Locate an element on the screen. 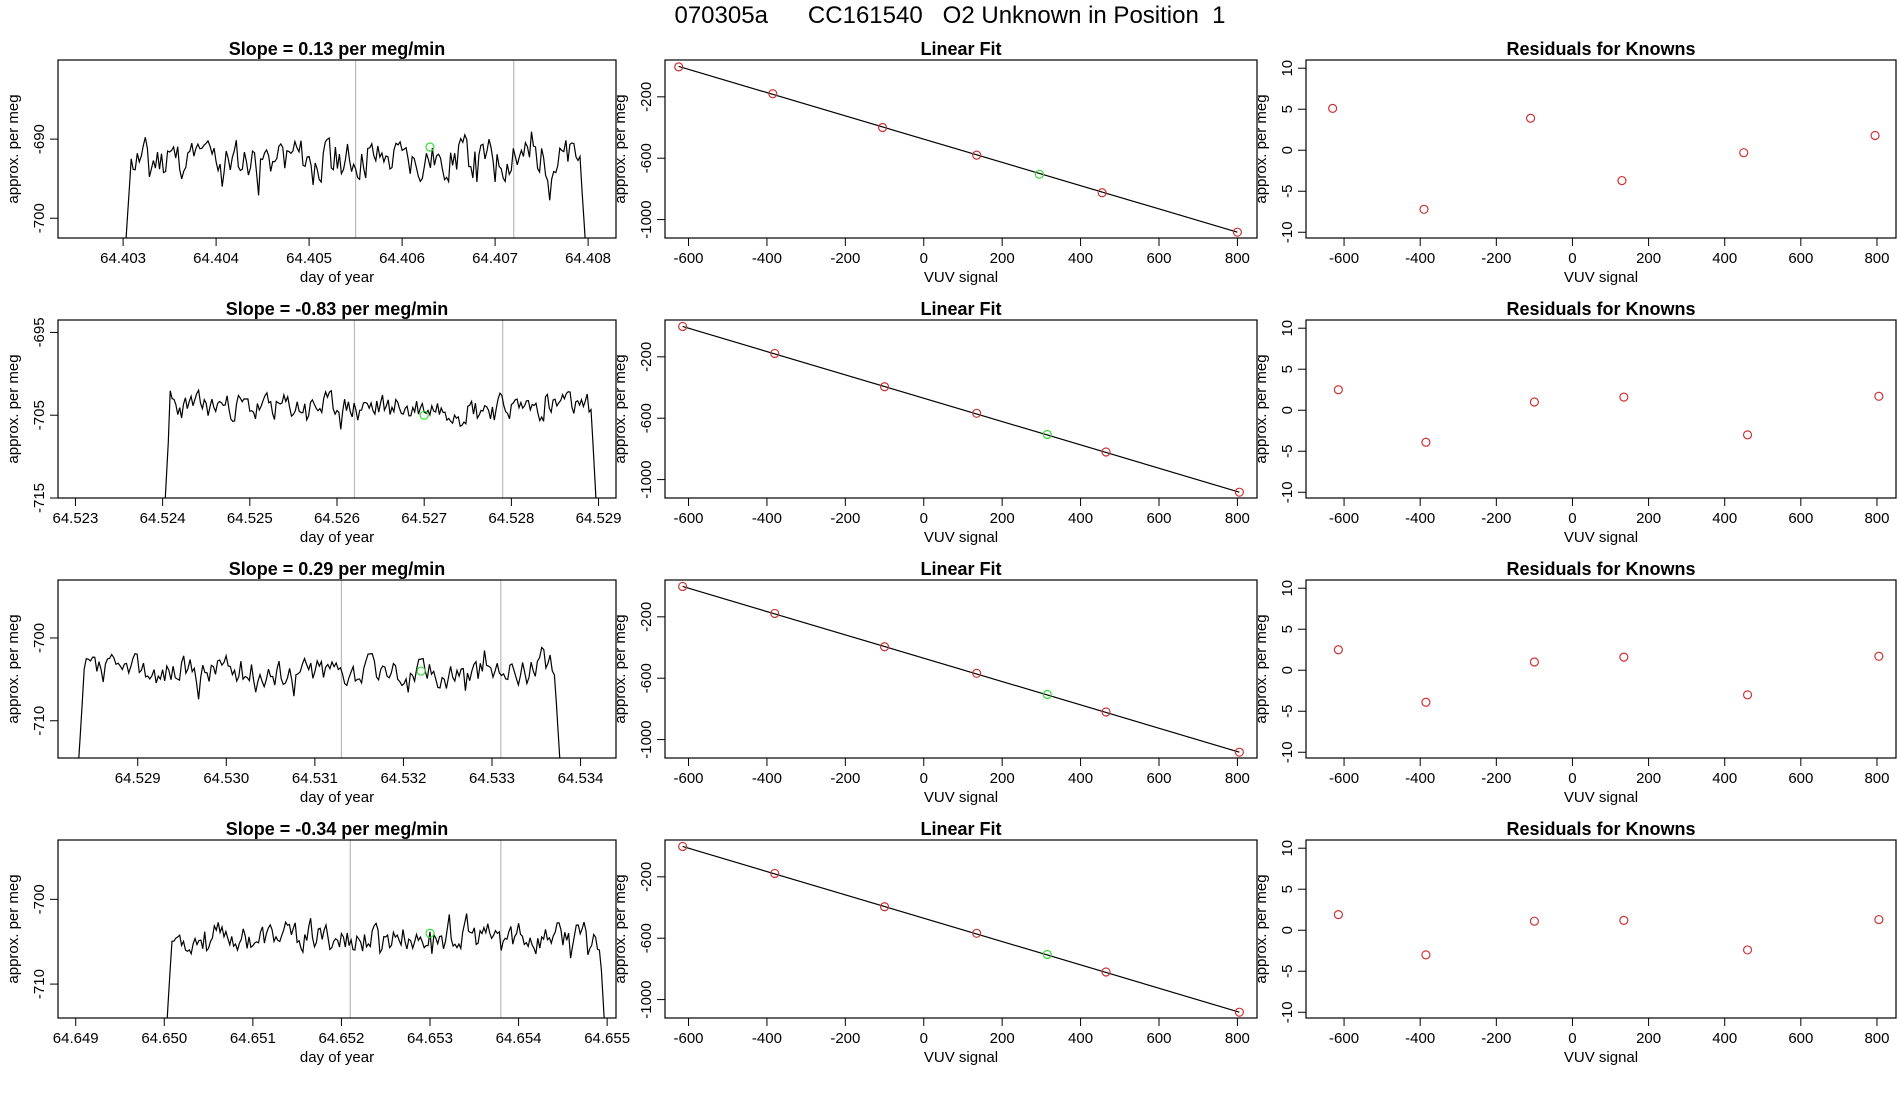 This screenshot has height=1100, width=1900. x-tick-label: 64.529 is located at coordinates (138, 778).